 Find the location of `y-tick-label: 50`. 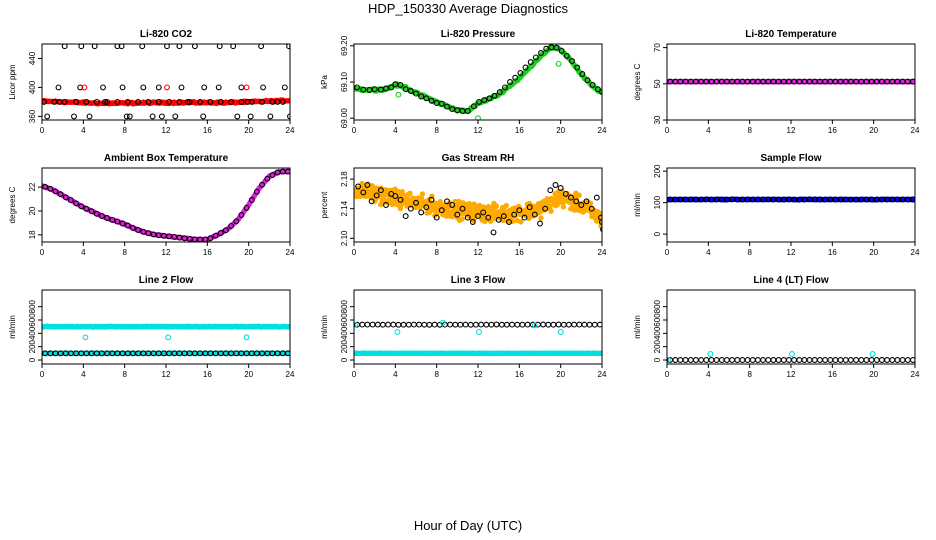

y-tick-label: 50 is located at coordinates (657, 83).